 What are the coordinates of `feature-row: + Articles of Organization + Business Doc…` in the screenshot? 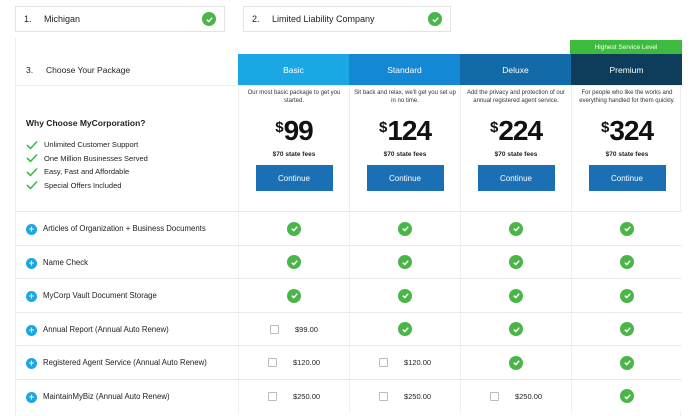 It's located at (349, 228).